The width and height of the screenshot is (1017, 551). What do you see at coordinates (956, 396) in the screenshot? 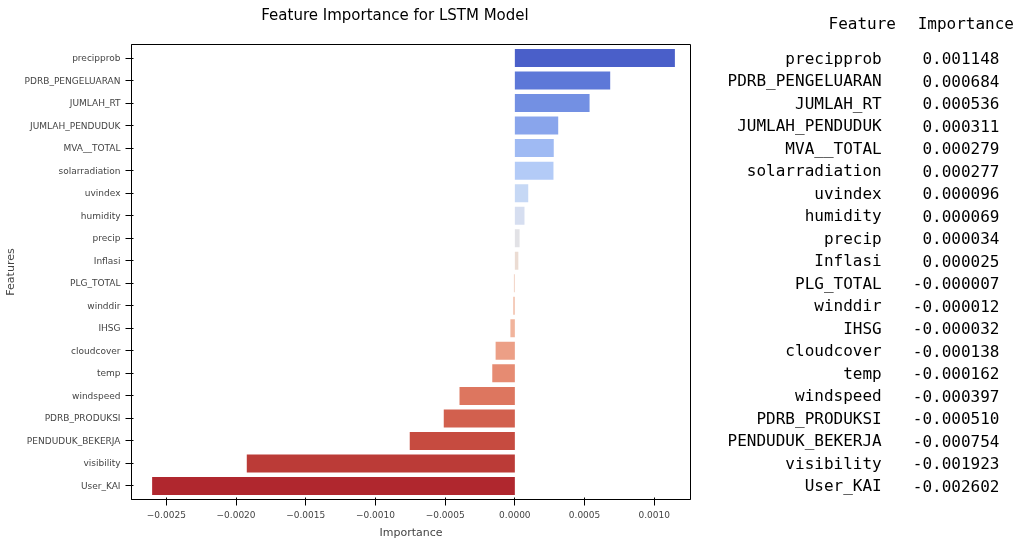
I see `data-label: -0.000397` at bounding box center [956, 396].